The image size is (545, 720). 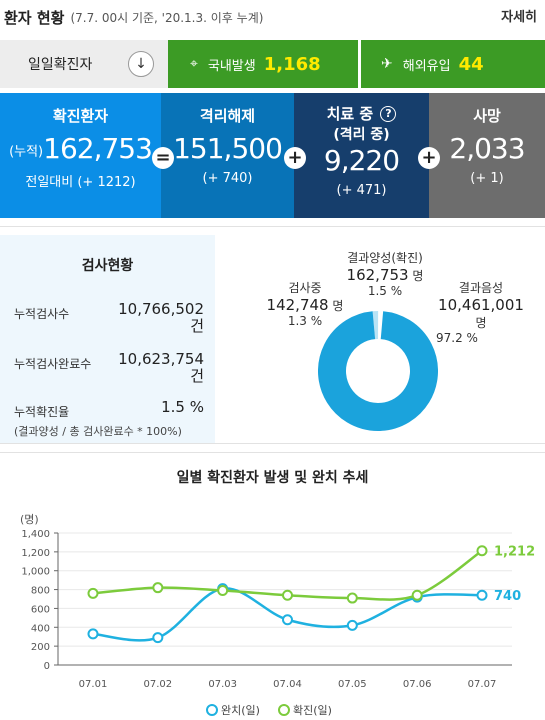 I want to click on treating-label-row: 치료 중 ?, so click(x=361, y=113).